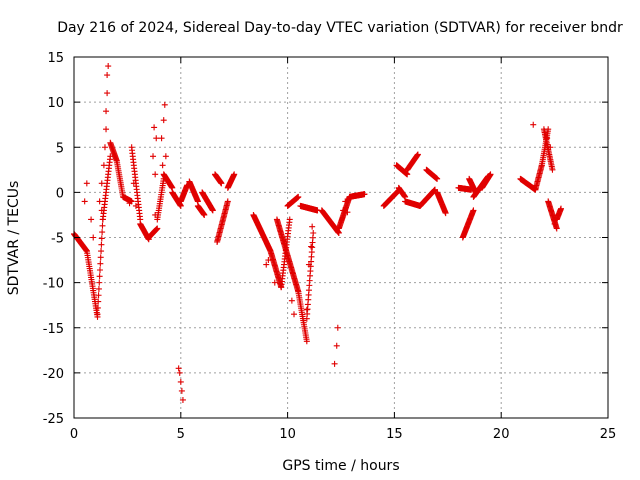 Image resolution: width=640 pixels, height=480 pixels. I want to click on y-tick-label: -25, so click(53, 419).